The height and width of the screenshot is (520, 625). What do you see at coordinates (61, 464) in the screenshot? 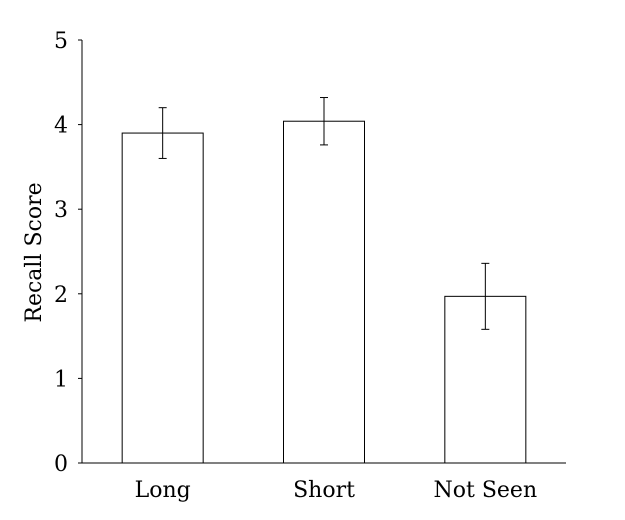
I see `y-tick-label: 0` at bounding box center [61, 464].